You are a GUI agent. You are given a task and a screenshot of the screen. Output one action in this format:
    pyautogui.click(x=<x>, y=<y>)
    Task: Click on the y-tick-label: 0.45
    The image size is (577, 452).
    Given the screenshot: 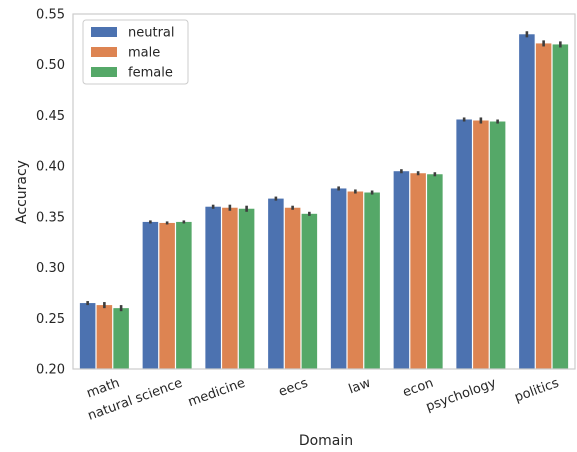 What is the action you would take?
    pyautogui.click(x=50, y=116)
    